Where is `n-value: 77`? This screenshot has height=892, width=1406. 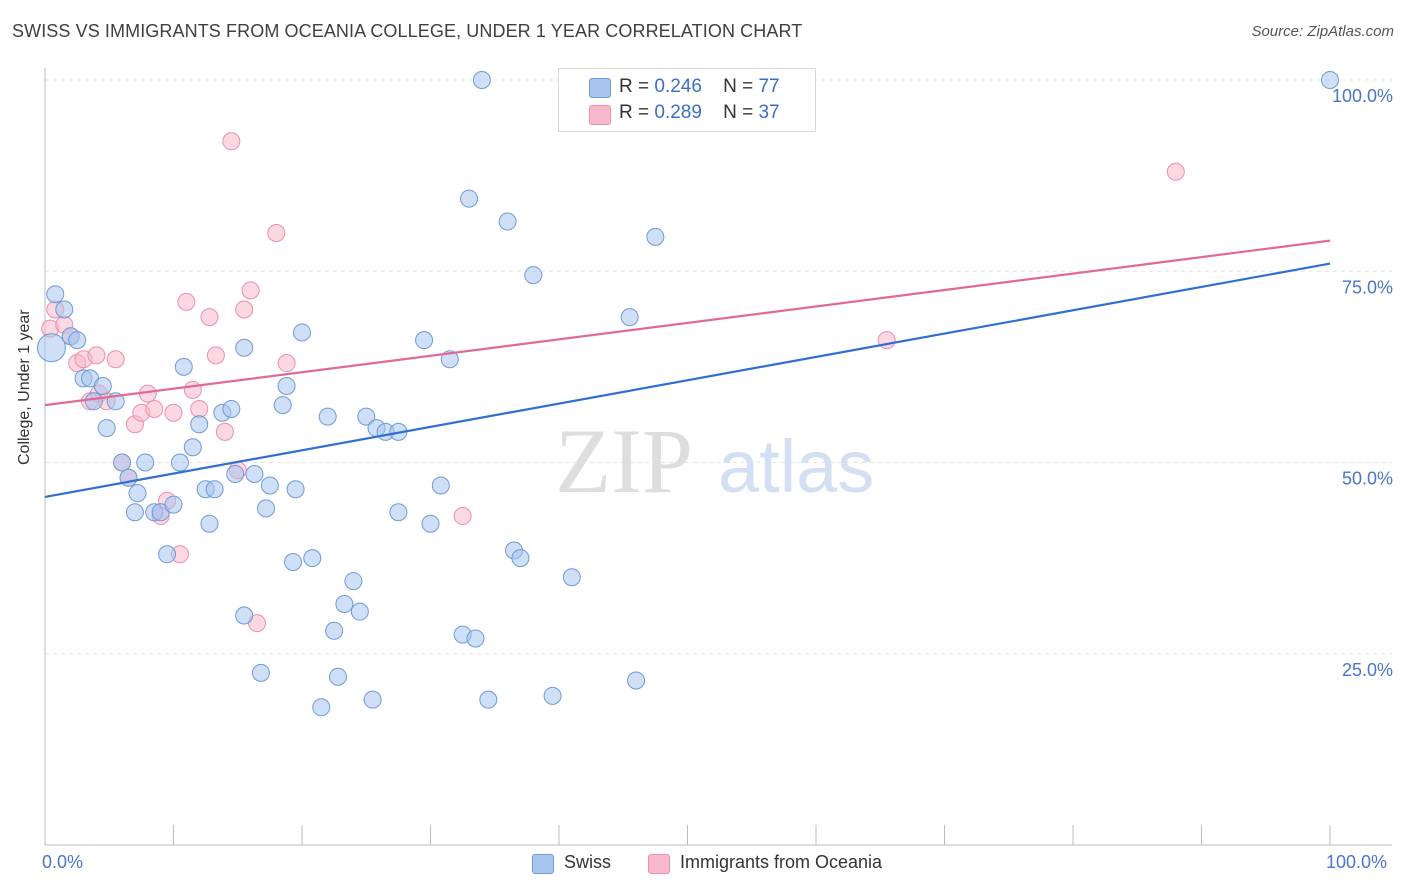 n-value: 77 is located at coordinates (769, 86).